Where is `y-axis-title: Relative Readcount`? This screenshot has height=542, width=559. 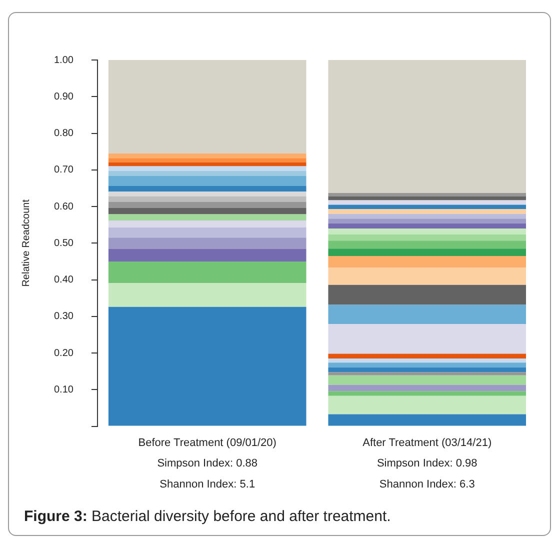
y-axis-title: Relative Readcount is located at coordinates (26, 243).